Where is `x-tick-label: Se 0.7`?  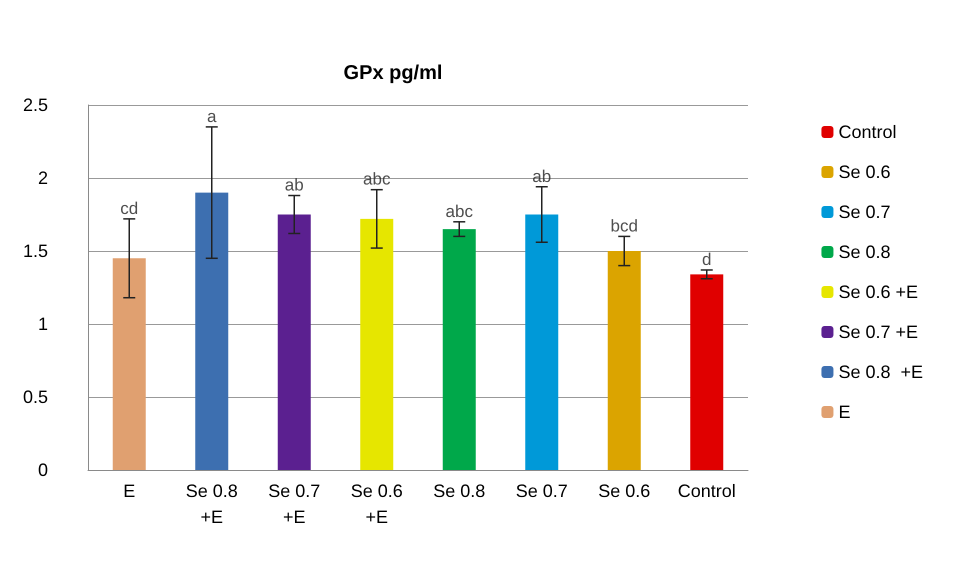 x-tick-label: Se 0.7 is located at coordinates (542, 491).